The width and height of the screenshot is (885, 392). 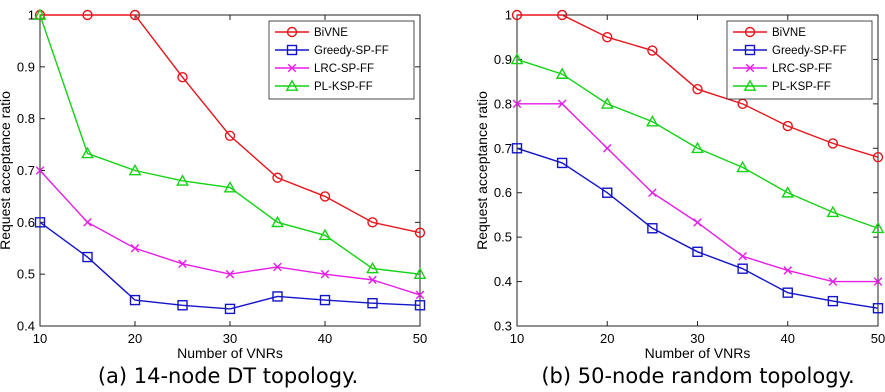 What do you see at coordinates (332, 50) in the screenshot?
I see `legend-entry: Greedy-SP-FF` at bounding box center [332, 50].